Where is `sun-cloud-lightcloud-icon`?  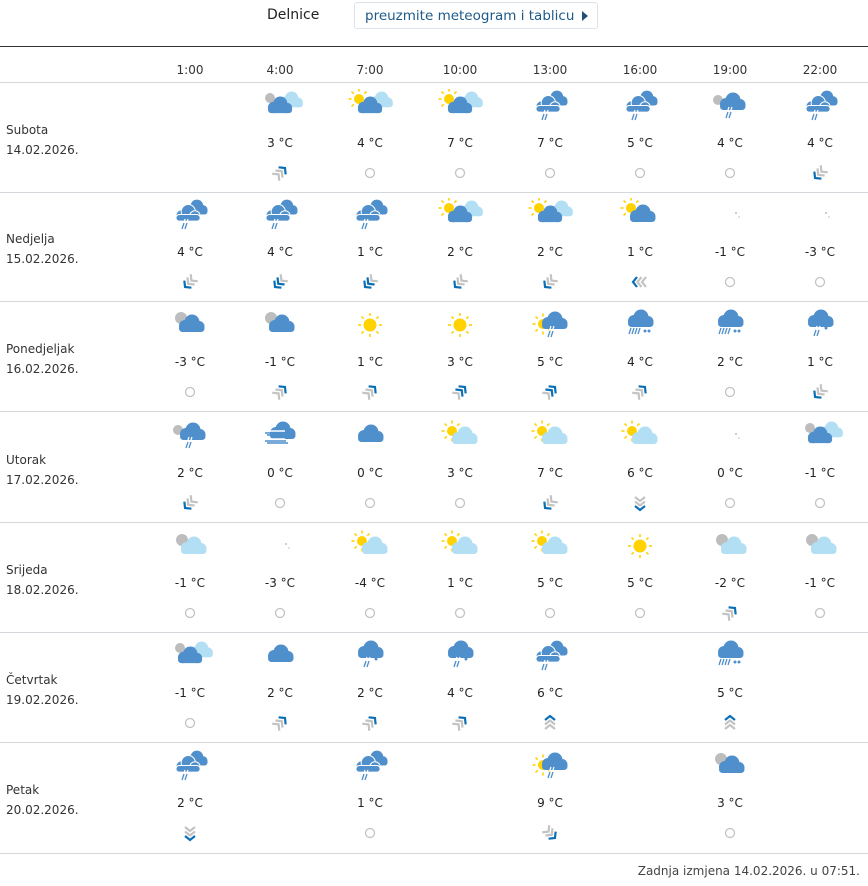
sun-cloud-lightcloud-icon is located at coordinates (370, 101).